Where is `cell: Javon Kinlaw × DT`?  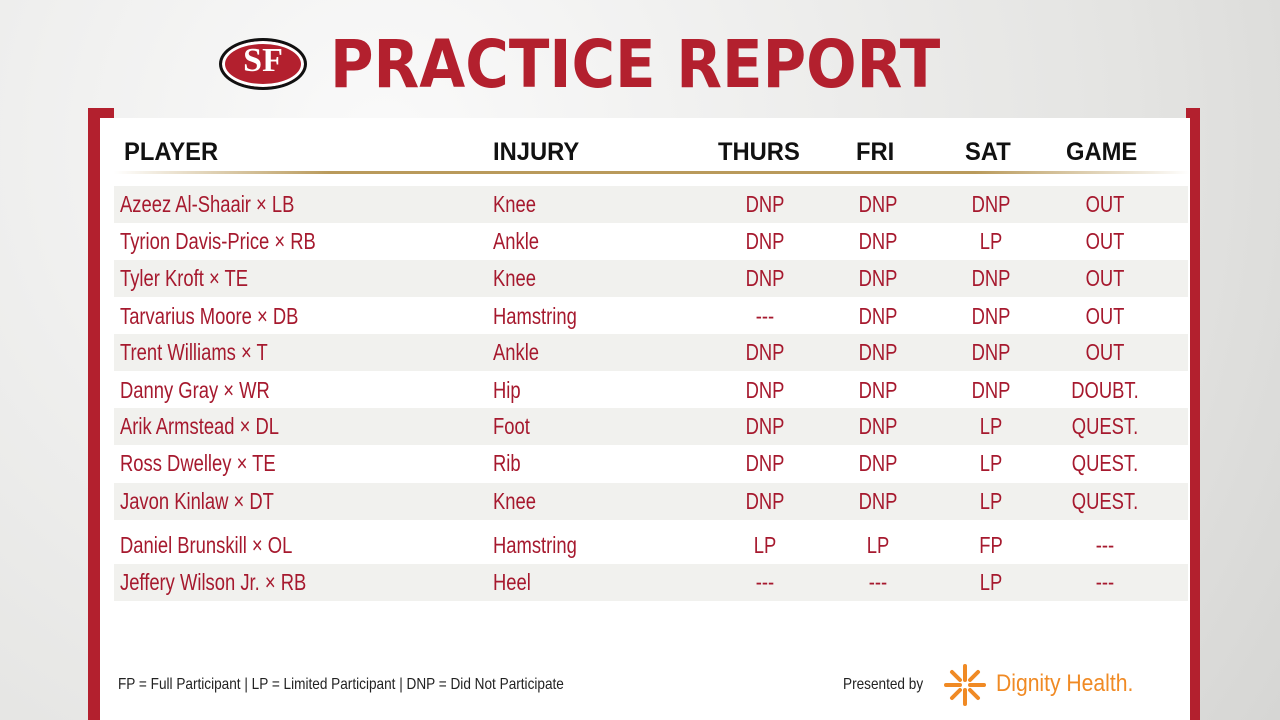
cell: Javon Kinlaw × DT is located at coordinates (197, 501).